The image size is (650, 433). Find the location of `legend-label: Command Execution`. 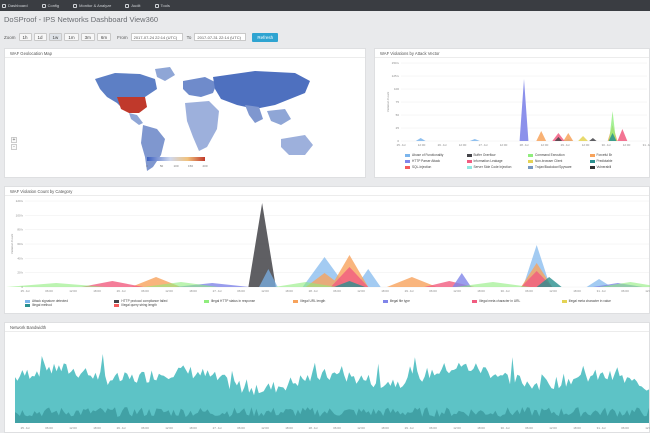

legend-label: Command Execution is located at coordinates (550, 155).